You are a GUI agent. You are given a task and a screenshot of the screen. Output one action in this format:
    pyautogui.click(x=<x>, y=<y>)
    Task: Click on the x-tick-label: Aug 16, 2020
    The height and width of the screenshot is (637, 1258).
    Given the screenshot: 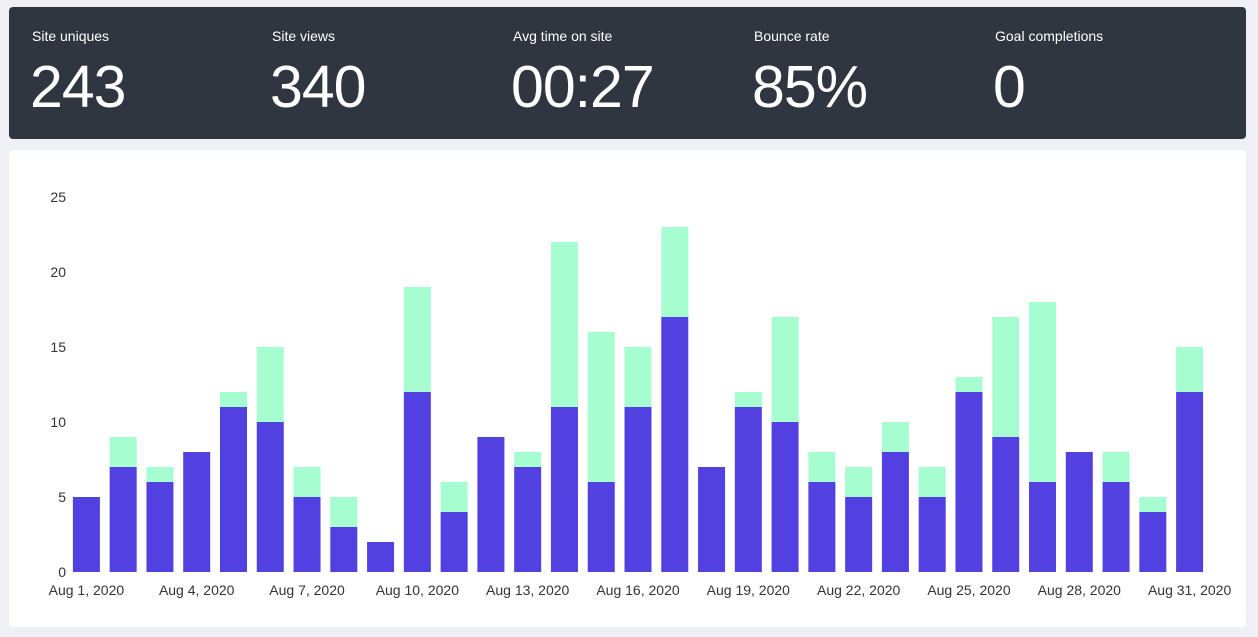 What is the action you would take?
    pyautogui.click(x=638, y=590)
    